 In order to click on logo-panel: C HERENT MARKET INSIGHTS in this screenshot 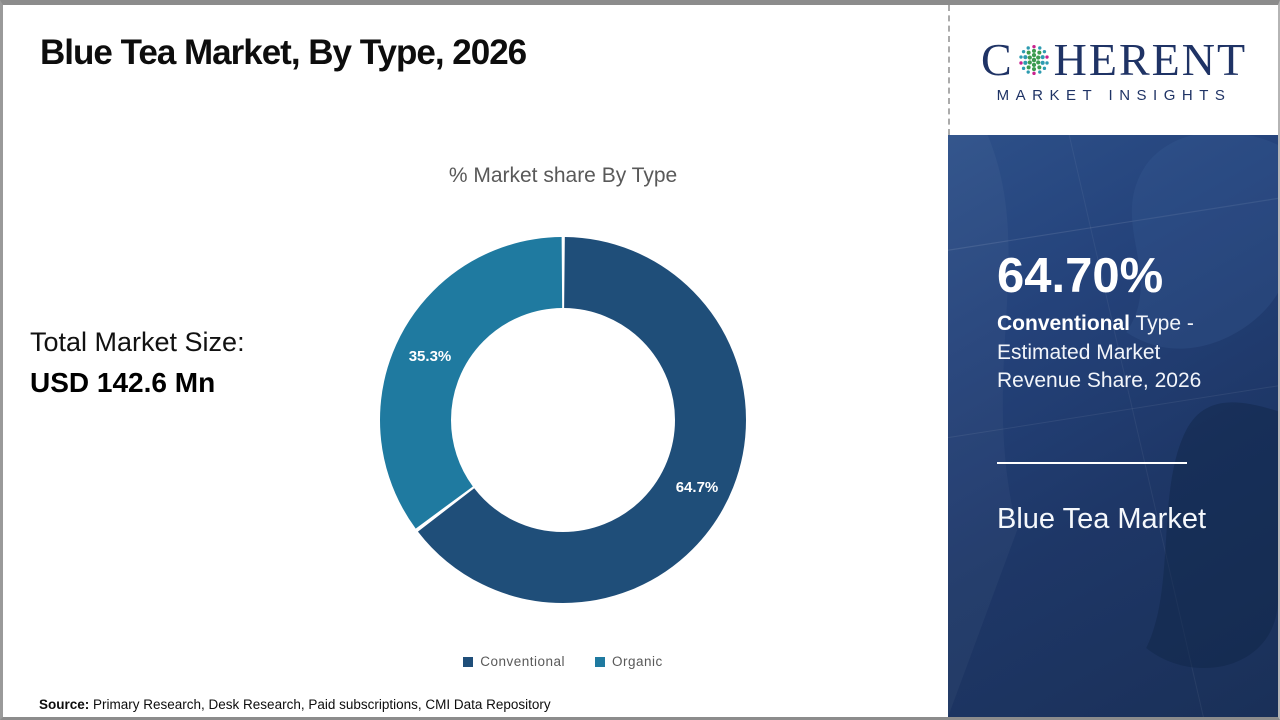, I will do `click(1113, 70)`.